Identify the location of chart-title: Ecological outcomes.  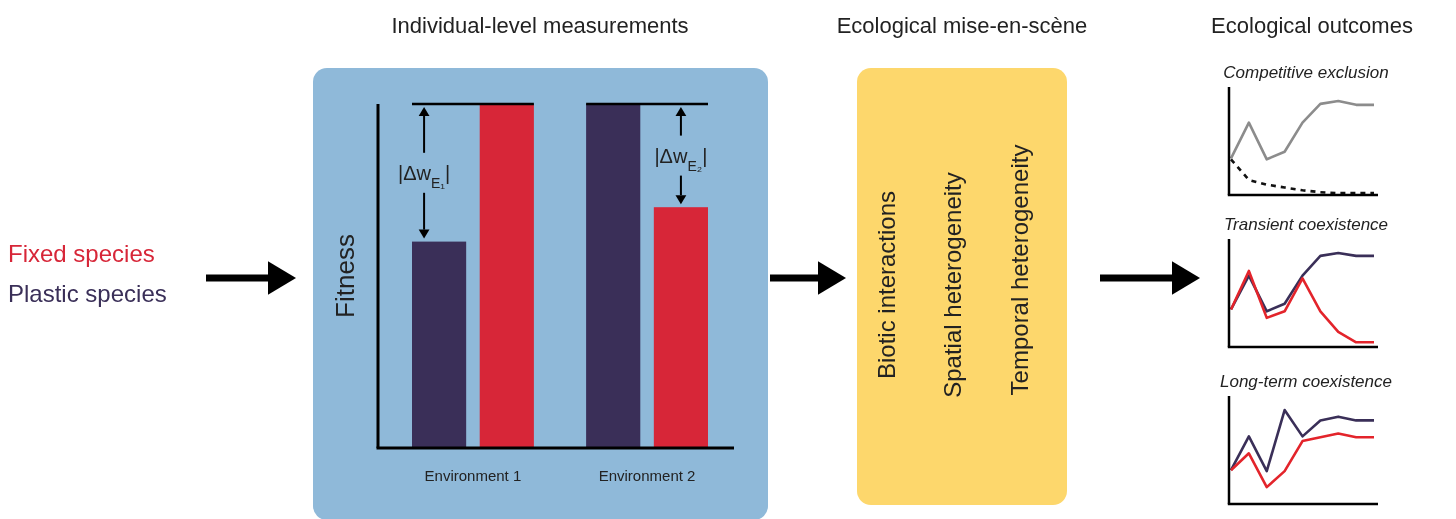
(1312, 25).